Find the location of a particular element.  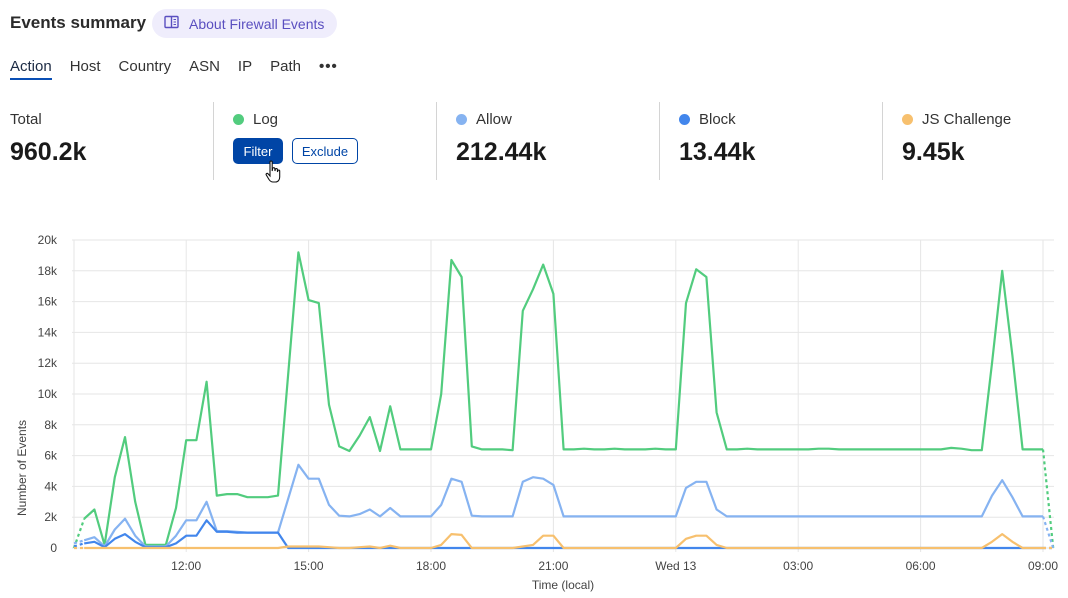

x-tick-label: 18:00 is located at coordinates (431, 566).